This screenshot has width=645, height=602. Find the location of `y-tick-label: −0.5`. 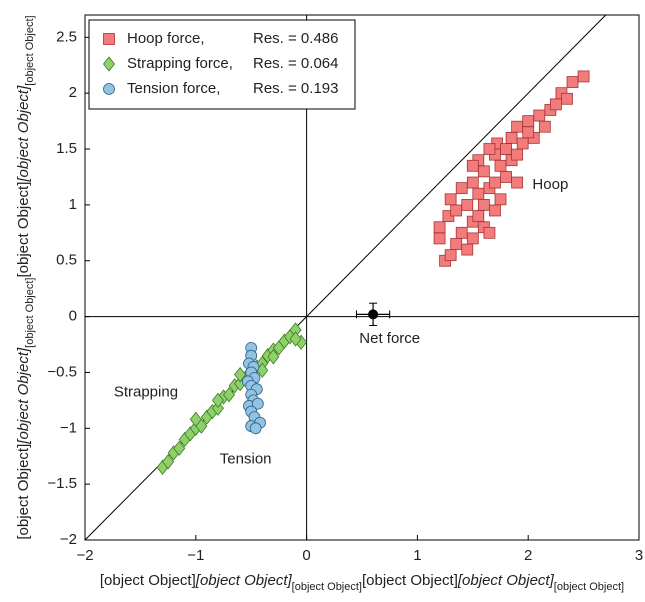

y-tick-label: −0.5 is located at coordinates (62, 371).